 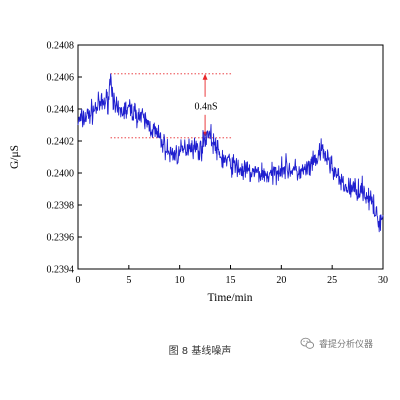 I want to click on y-tick-label: 0.2398, so click(x=61, y=206).